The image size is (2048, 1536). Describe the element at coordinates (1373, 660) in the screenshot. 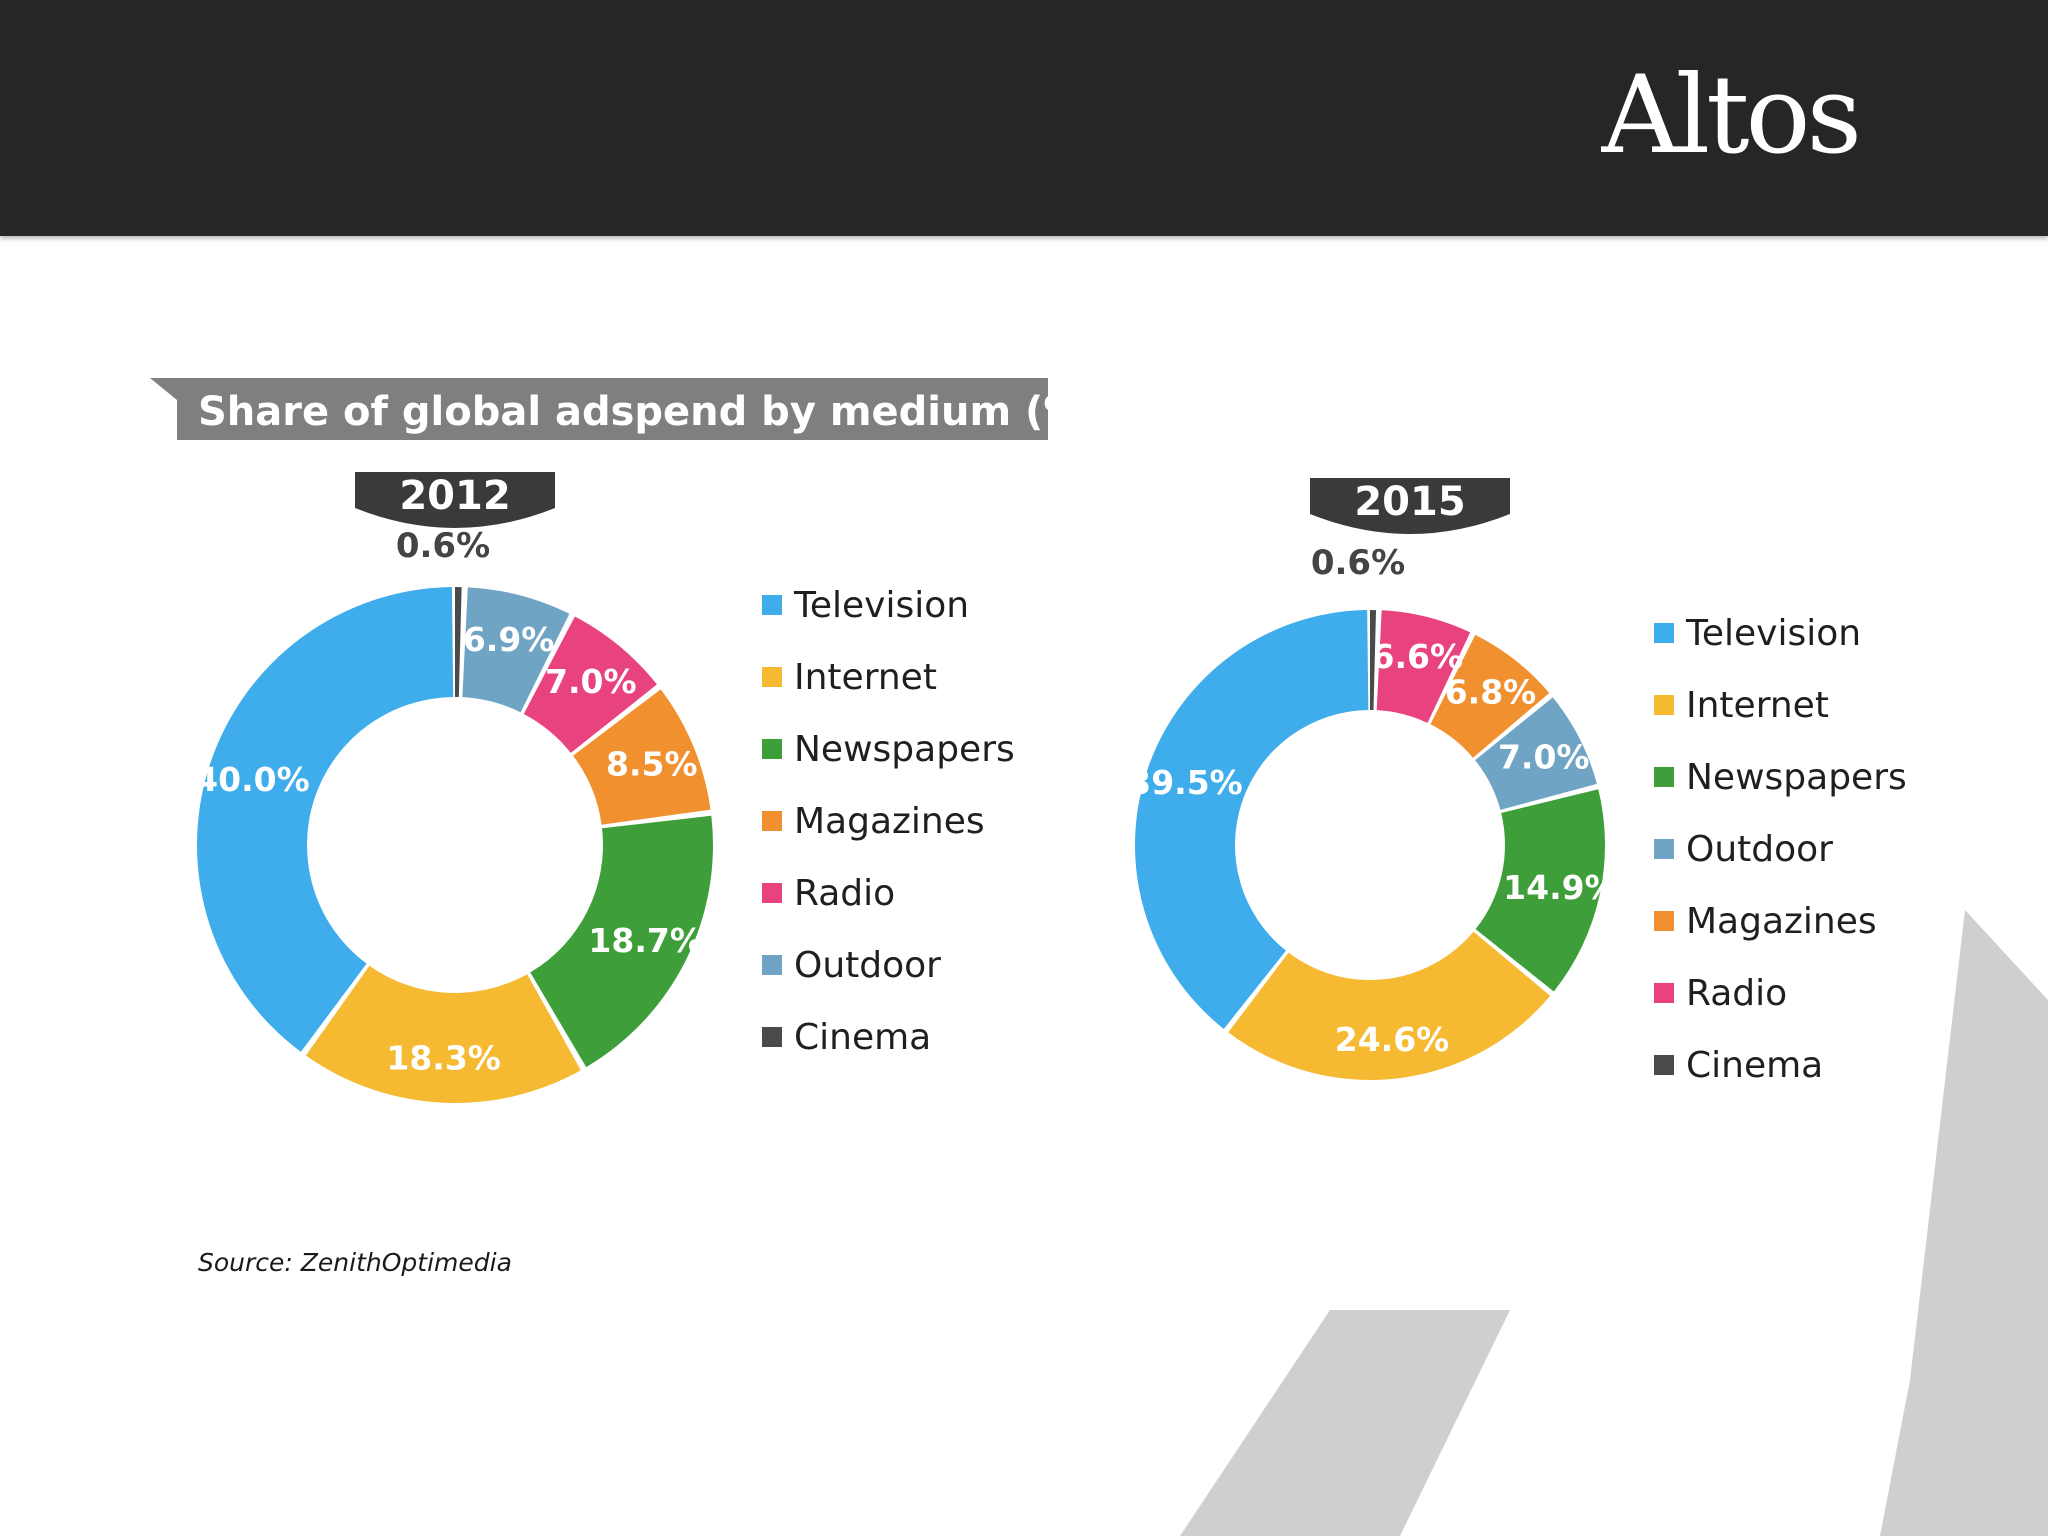

I see `slice-2015-cinema` at that location.